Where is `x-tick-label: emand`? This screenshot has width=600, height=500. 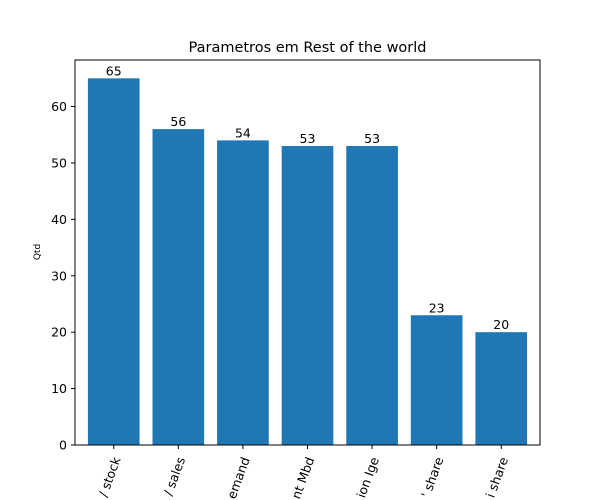 x-tick-label: emand is located at coordinates (238, 477).